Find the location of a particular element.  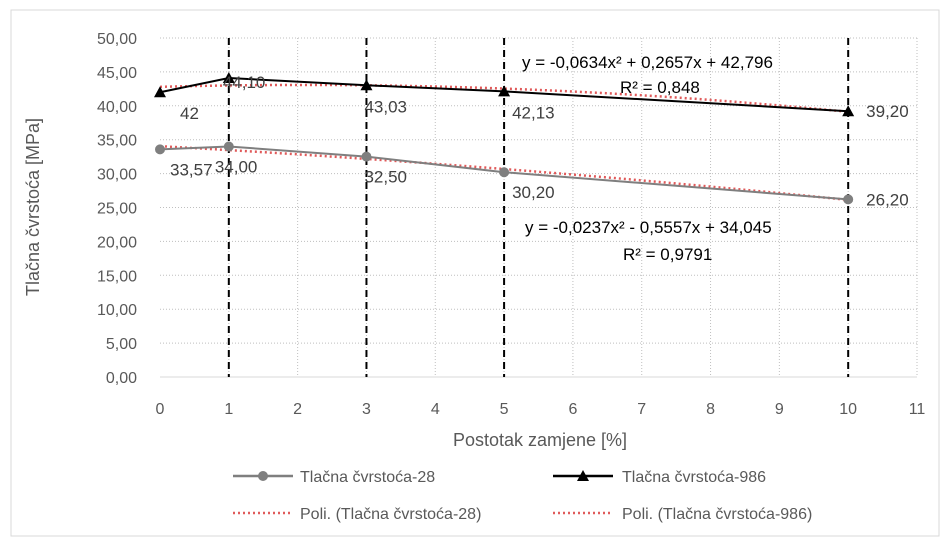

equation-986: y = -0,0634x² + 0,2657x + 42,796 is located at coordinates (647, 62).